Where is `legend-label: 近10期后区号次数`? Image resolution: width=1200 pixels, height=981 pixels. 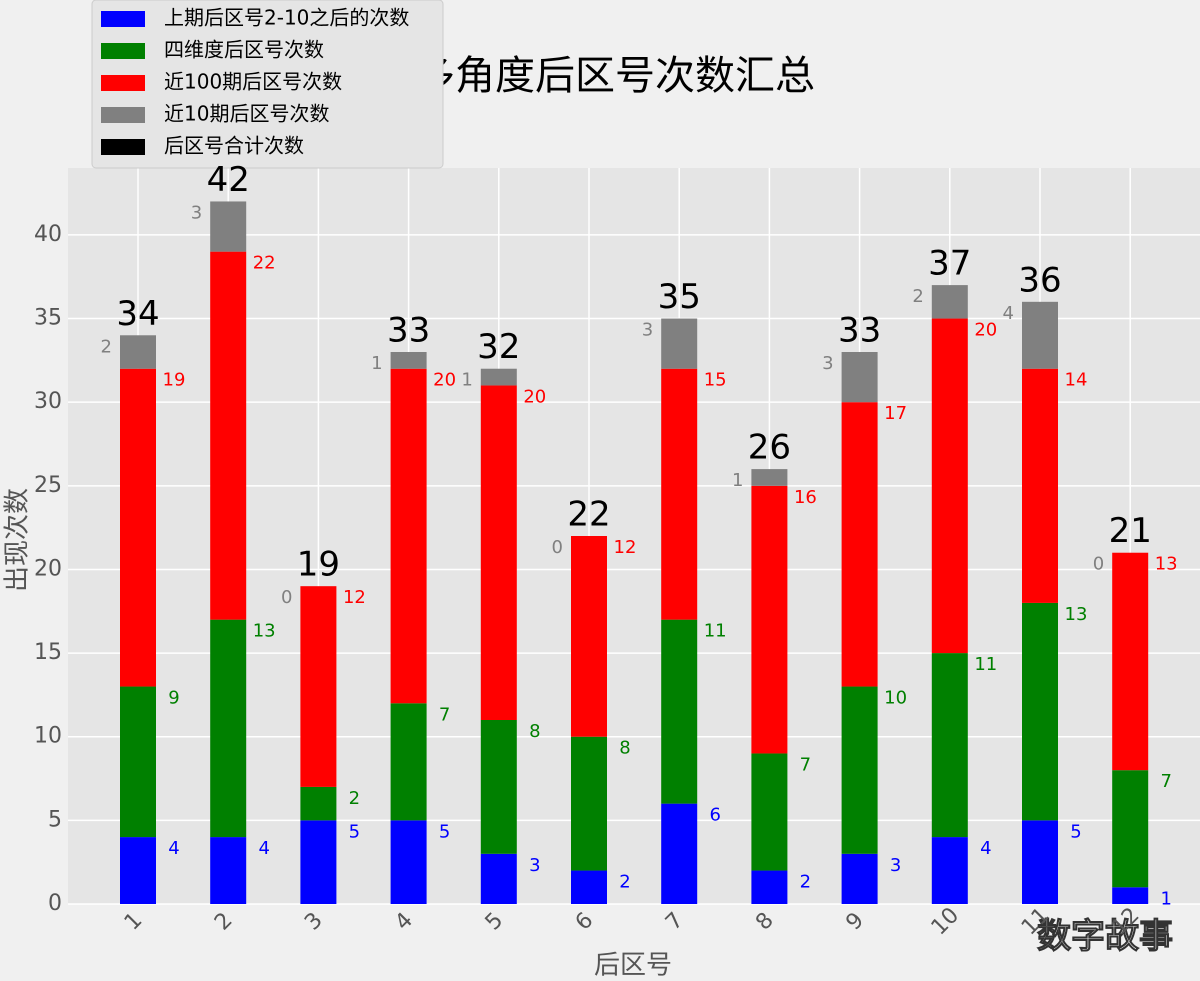 legend-label: 近10期后区号次数 is located at coordinates (246, 114).